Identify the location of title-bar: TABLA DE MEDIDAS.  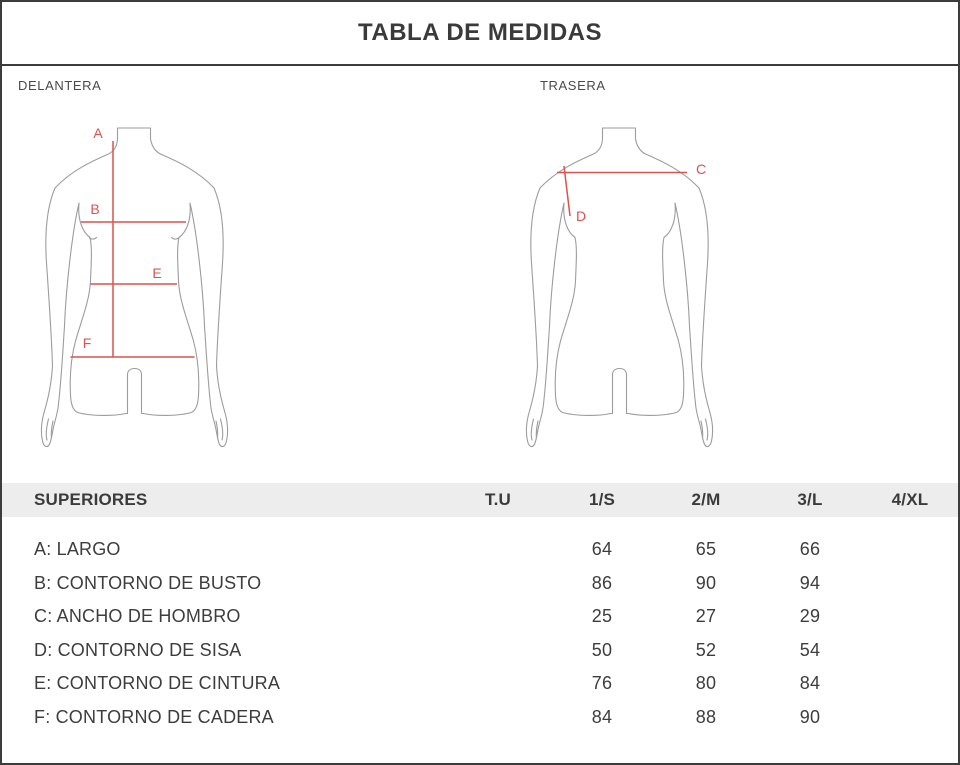
(480, 34).